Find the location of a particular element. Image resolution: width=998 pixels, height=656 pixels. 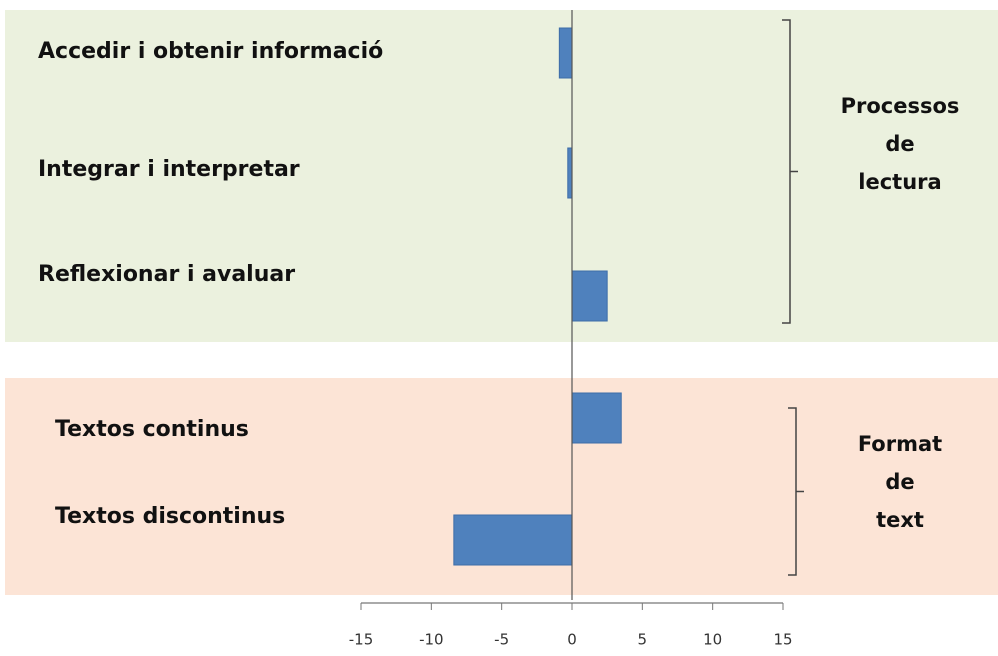

group-label: Format is located at coordinates (900, 444).